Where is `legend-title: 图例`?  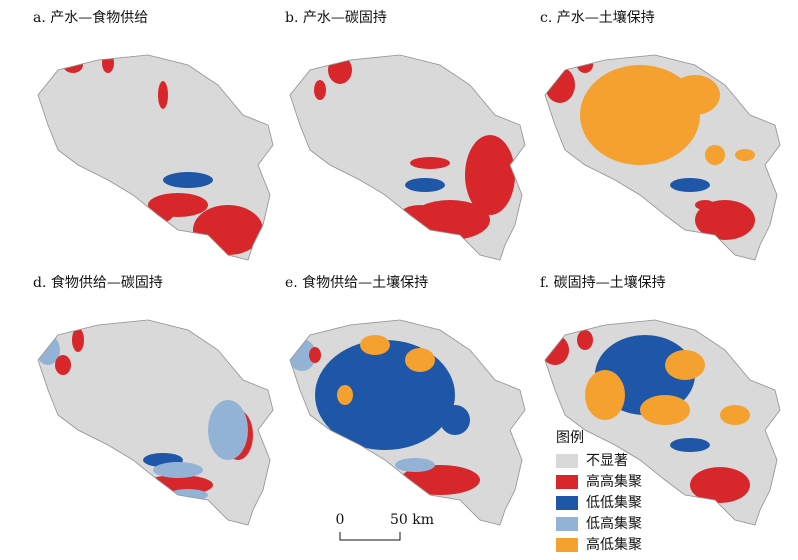 legend-title: 图例 is located at coordinates (570, 438).